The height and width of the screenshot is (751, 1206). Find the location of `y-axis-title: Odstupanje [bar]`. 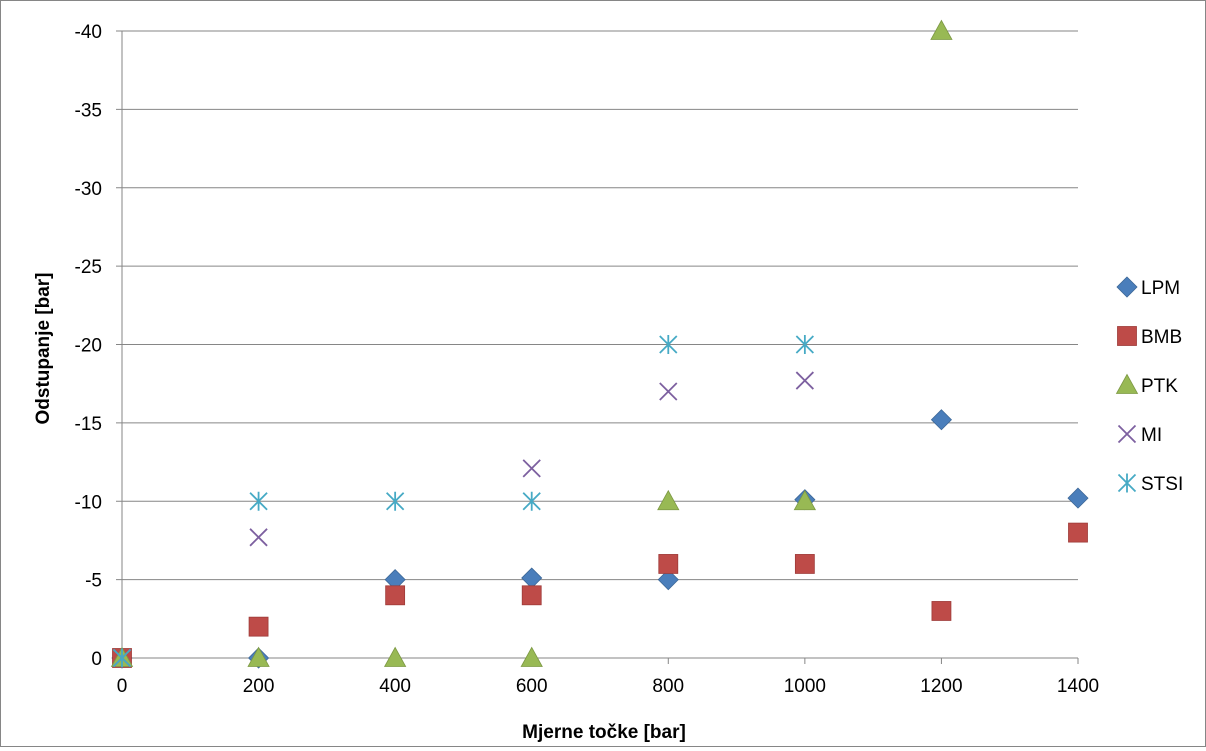

y-axis-title: Odstupanje [bar] is located at coordinates (43, 348).